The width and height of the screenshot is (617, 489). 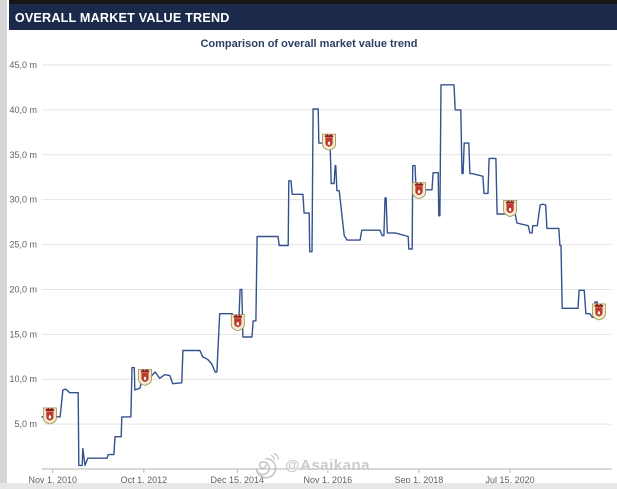 What do you see at coordinates (23, 65) in the screenshot?
I see `y-axis-tick-label: 45,0 m` at bounding box center [23, 65].